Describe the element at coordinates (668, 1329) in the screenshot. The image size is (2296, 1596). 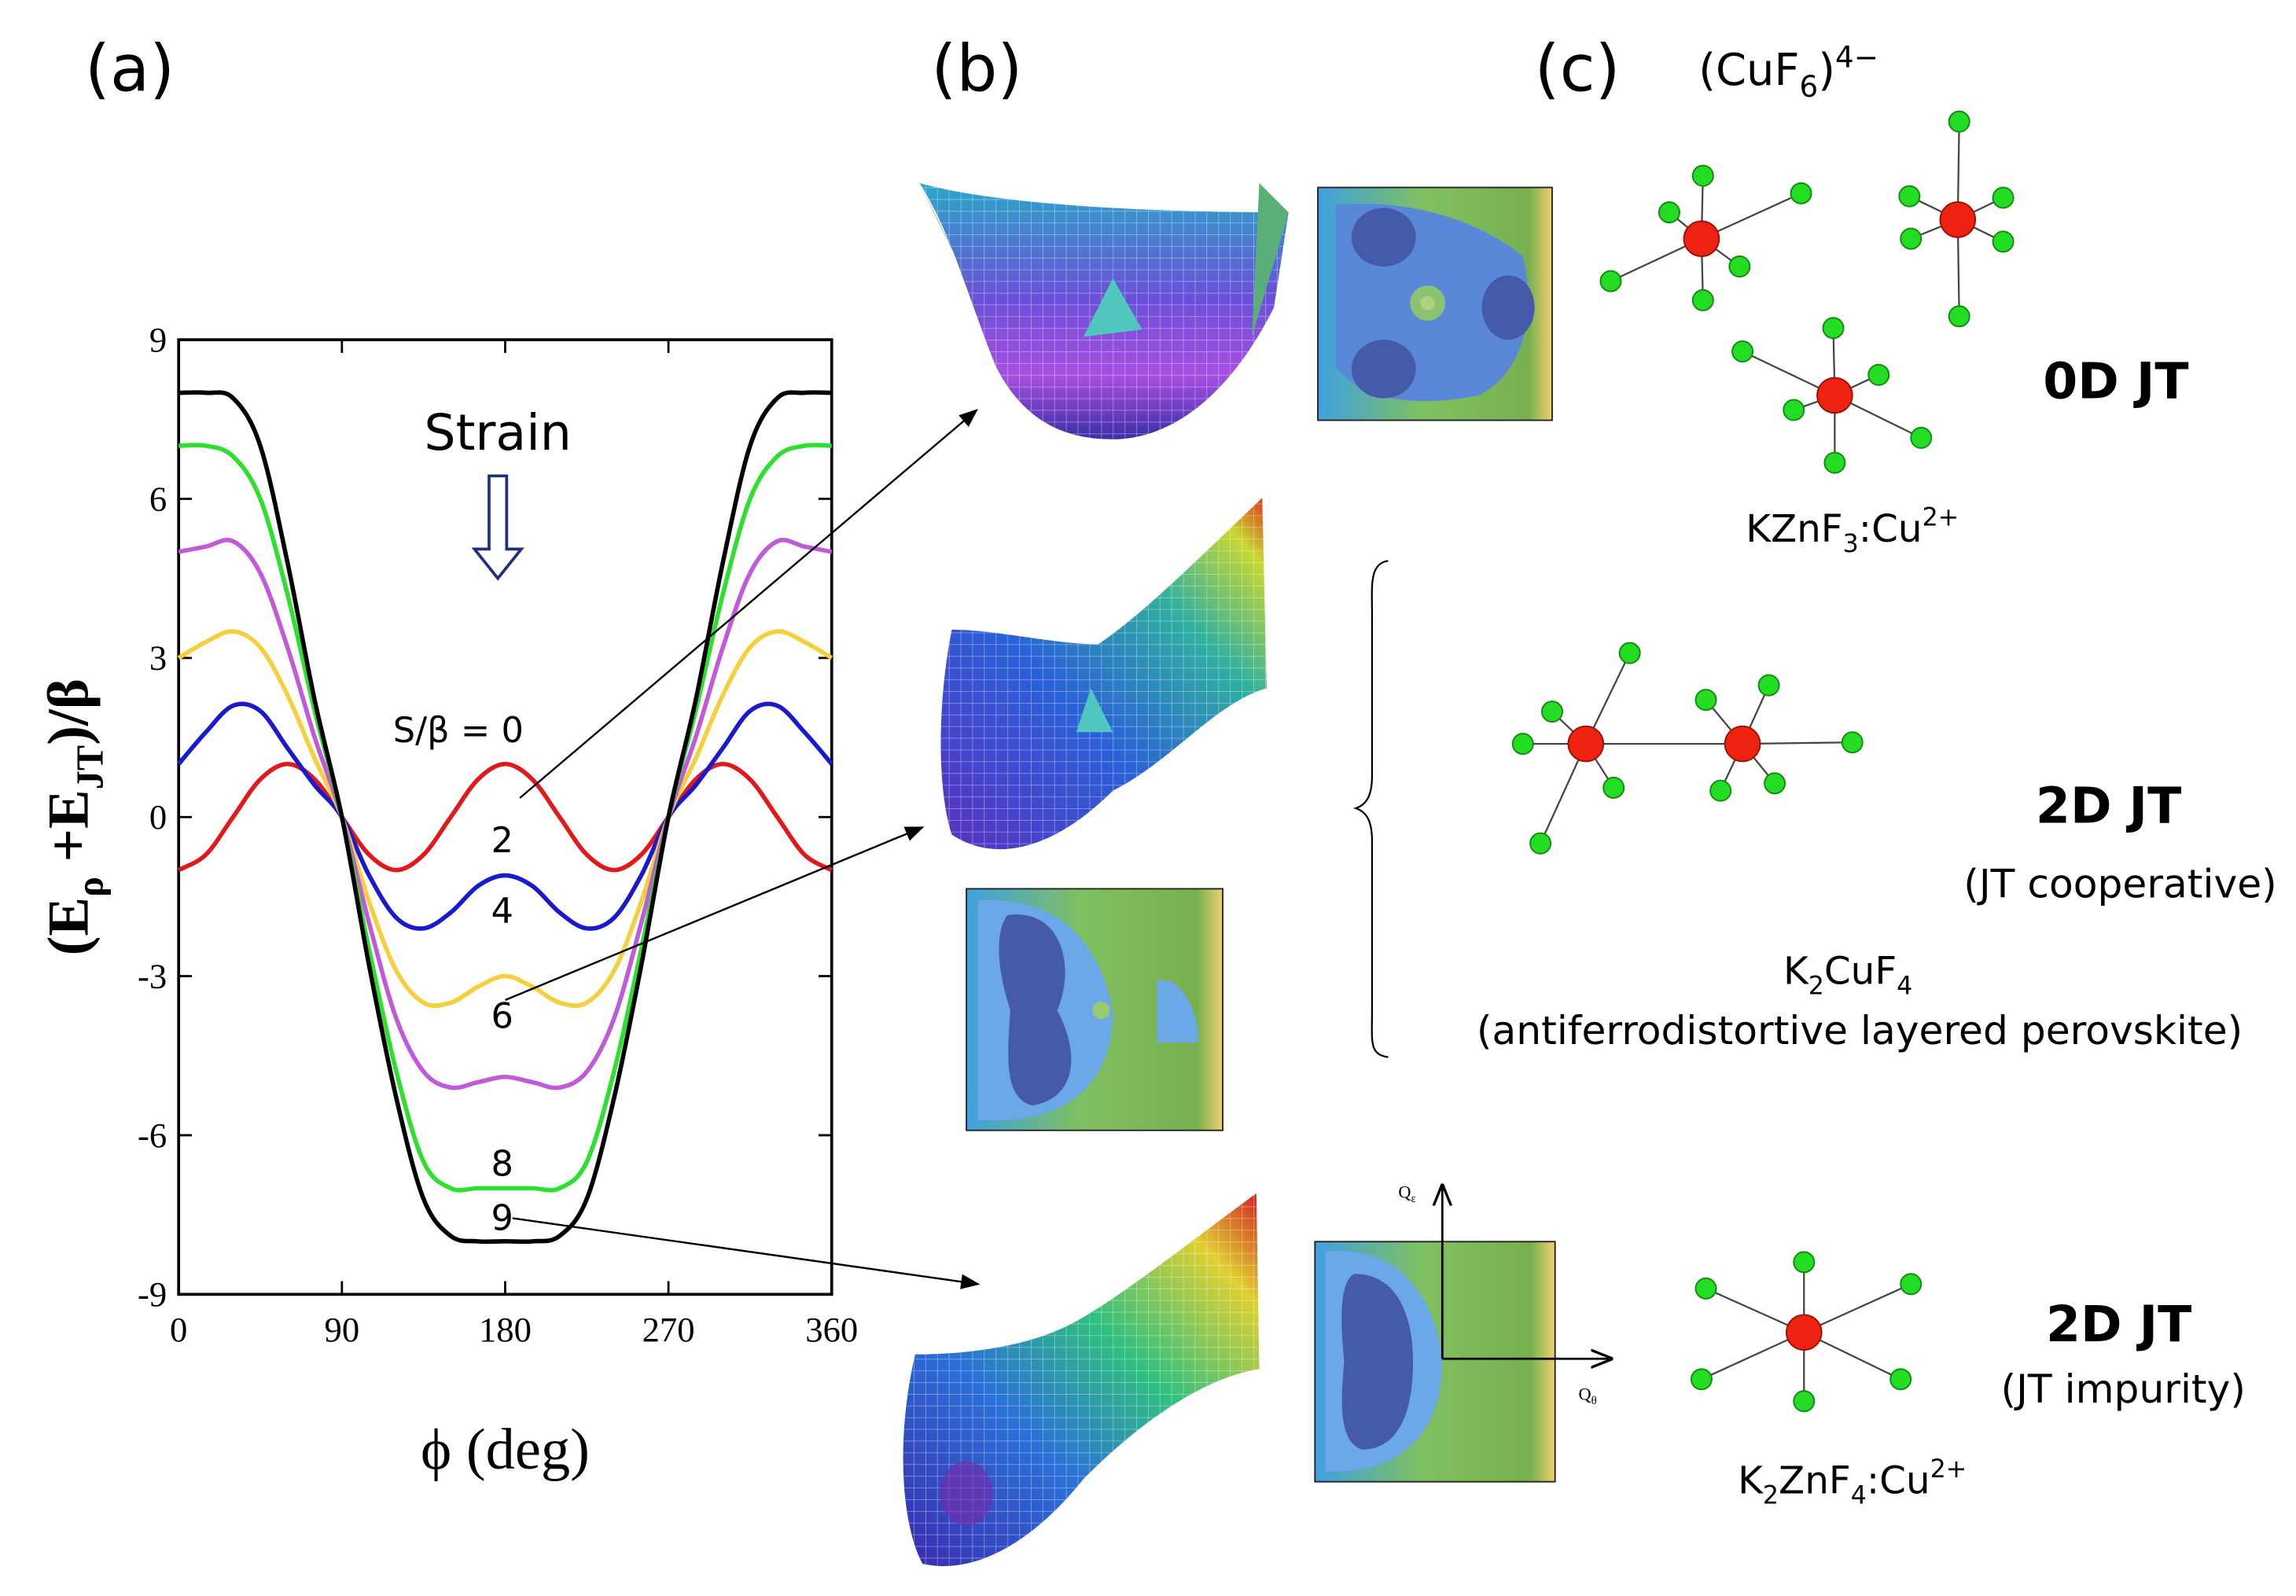
I see `x-tick-label: 270` at that location.